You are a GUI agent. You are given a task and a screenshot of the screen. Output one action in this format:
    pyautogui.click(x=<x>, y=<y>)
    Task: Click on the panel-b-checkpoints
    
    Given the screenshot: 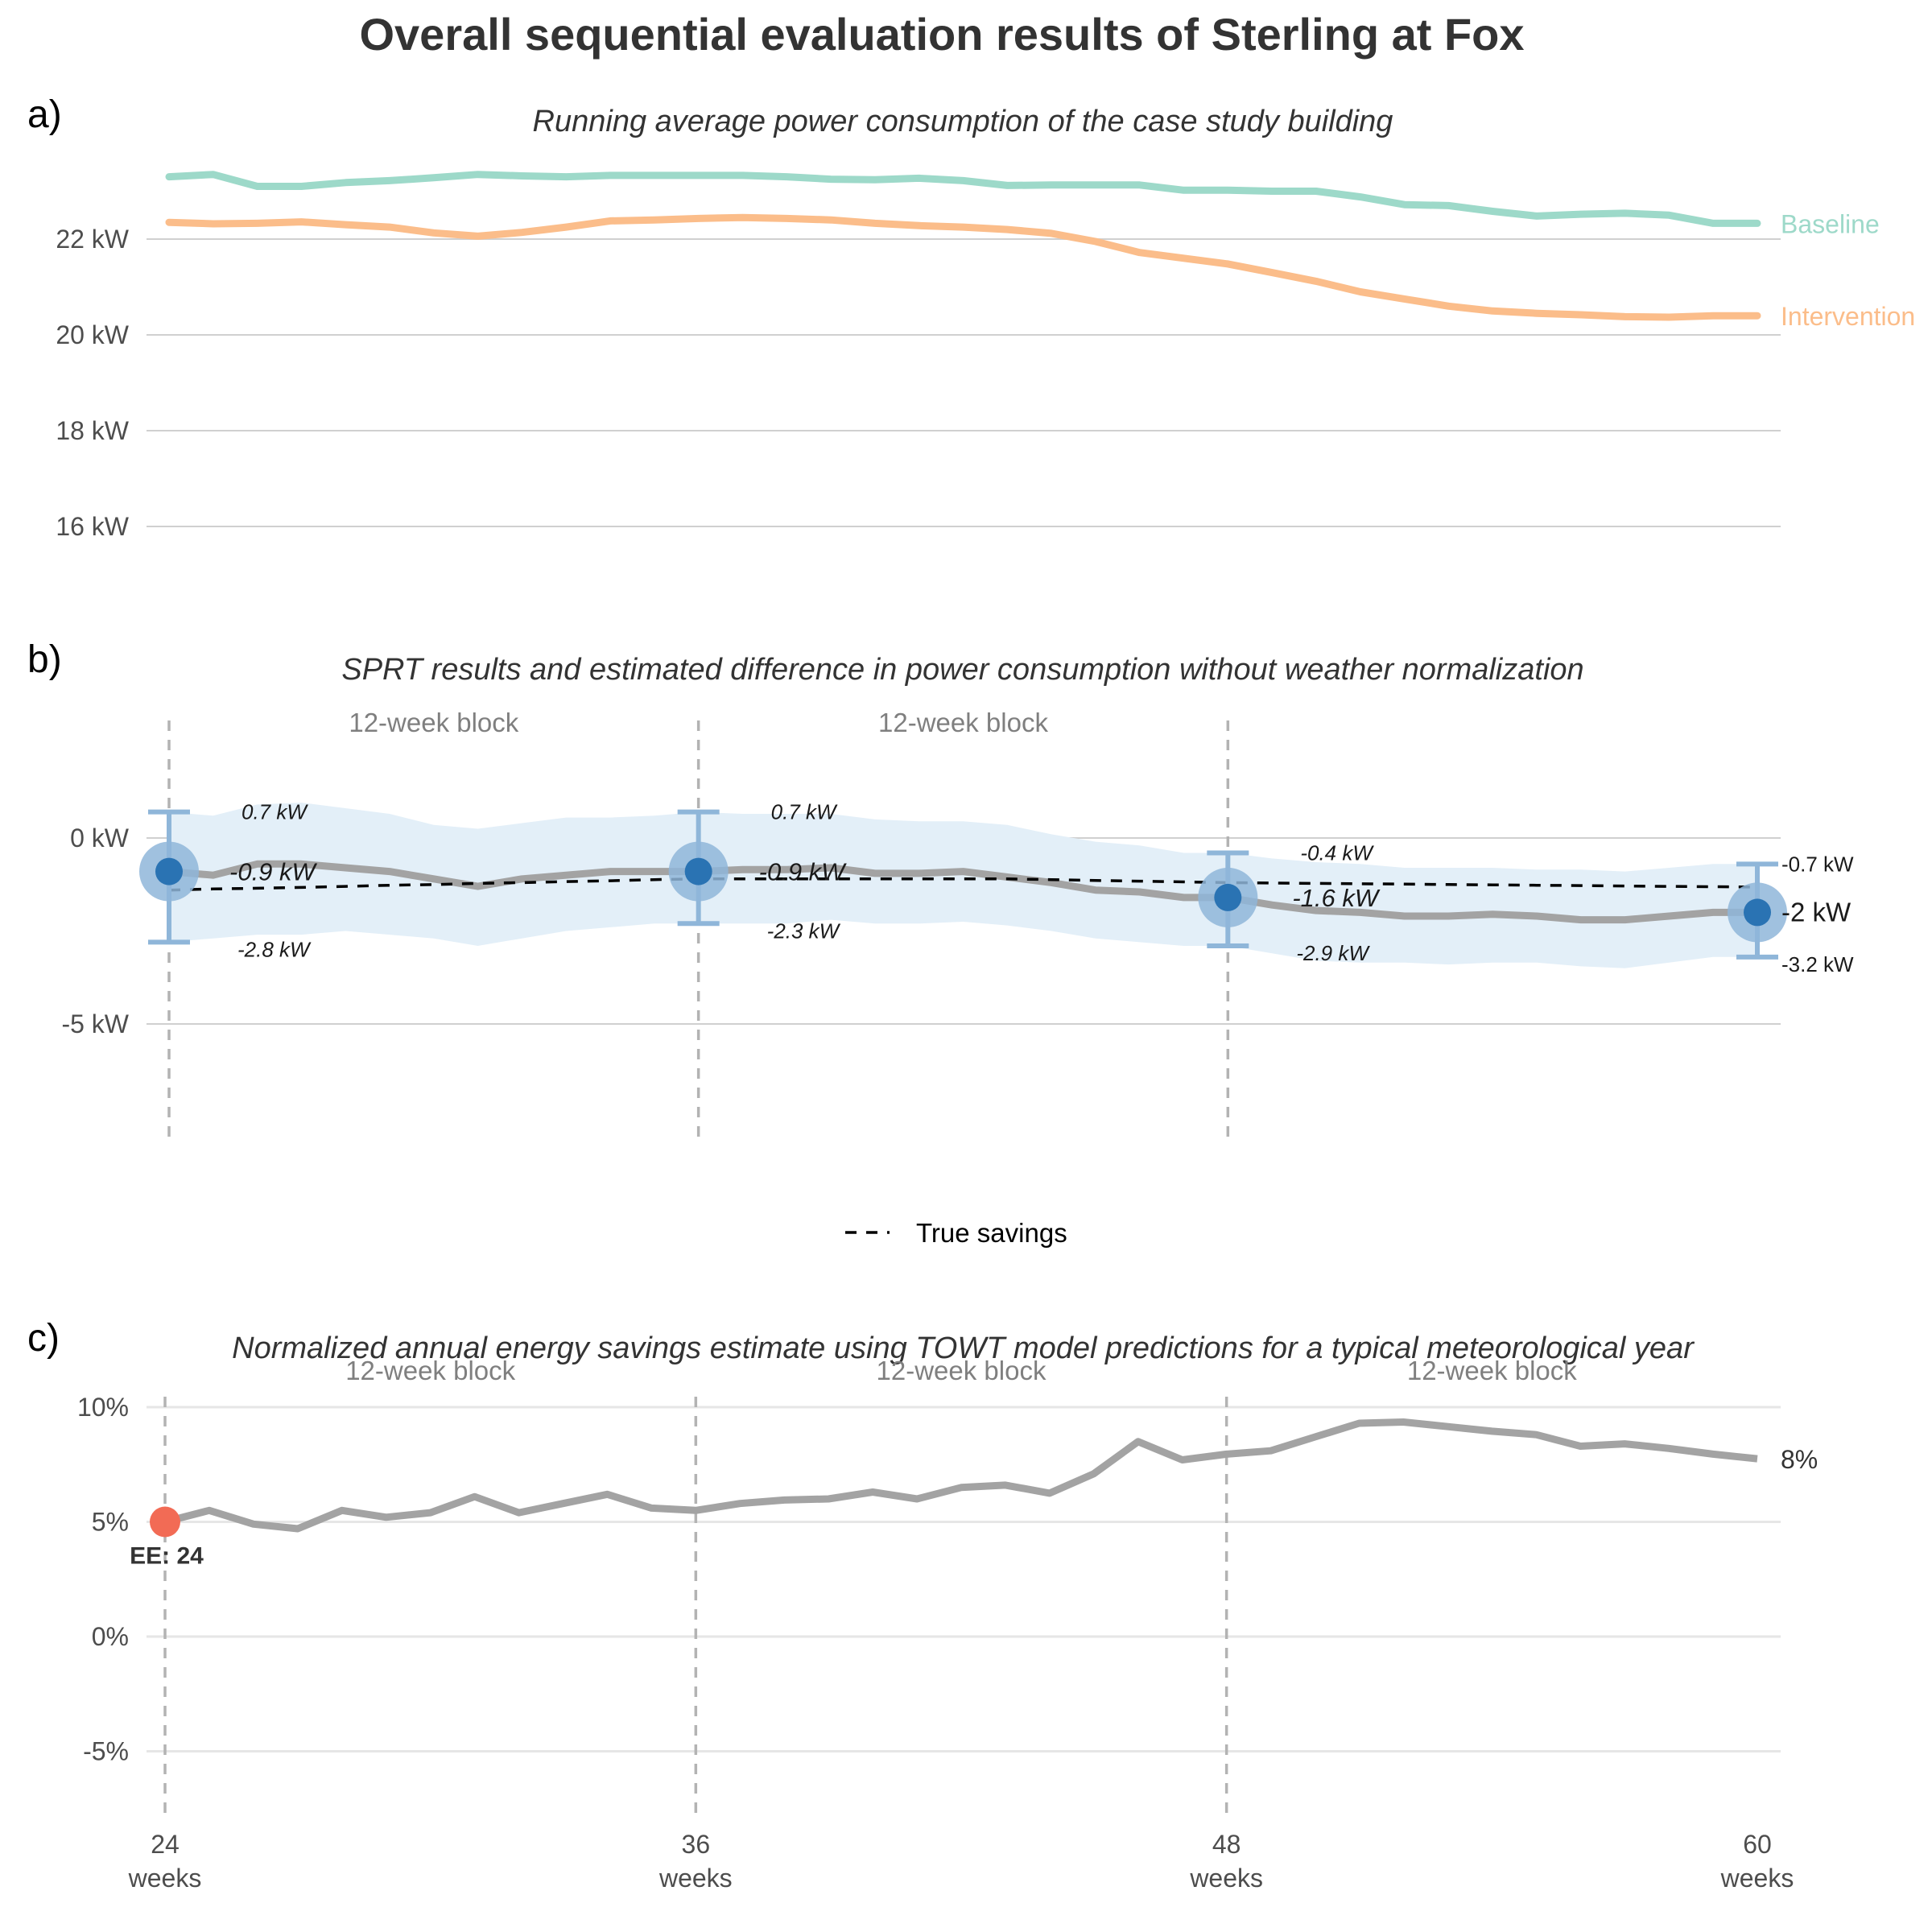 What is the action you would take?
    pyautogui.click(x=963, y=885)
    